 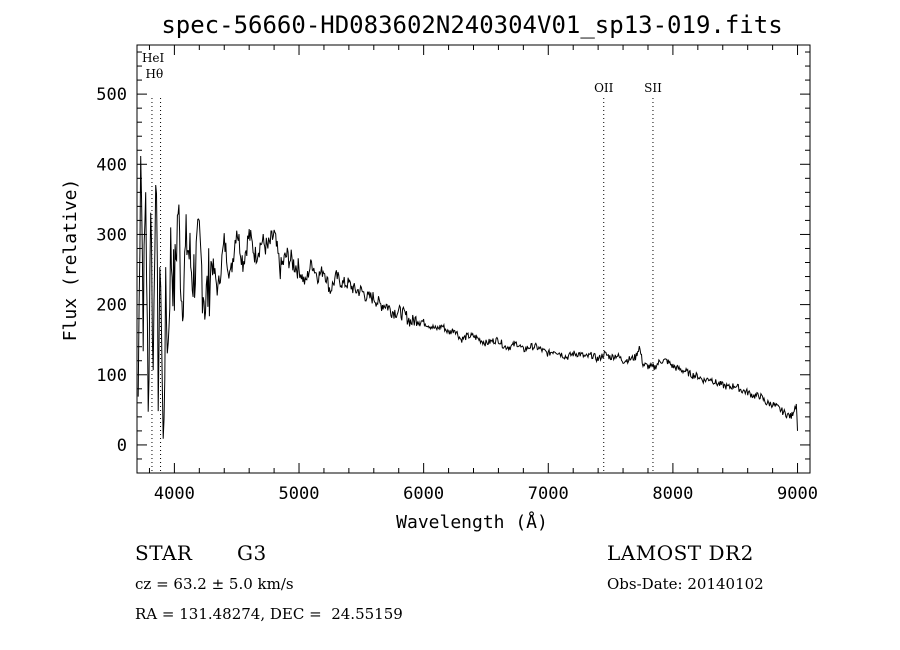 What do you see at coordinates (164, 553) in the screenshot?
I see `object-type: STAR` at bounding box center [164, 553].